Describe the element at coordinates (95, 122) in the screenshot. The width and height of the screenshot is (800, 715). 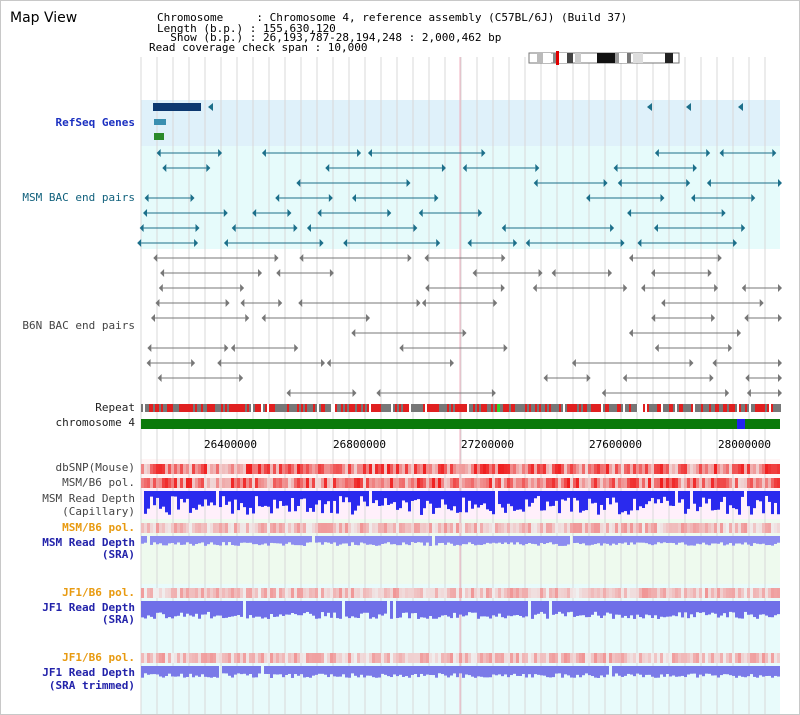
I see `track-label-refseq: RefSeq Genes` at that location.